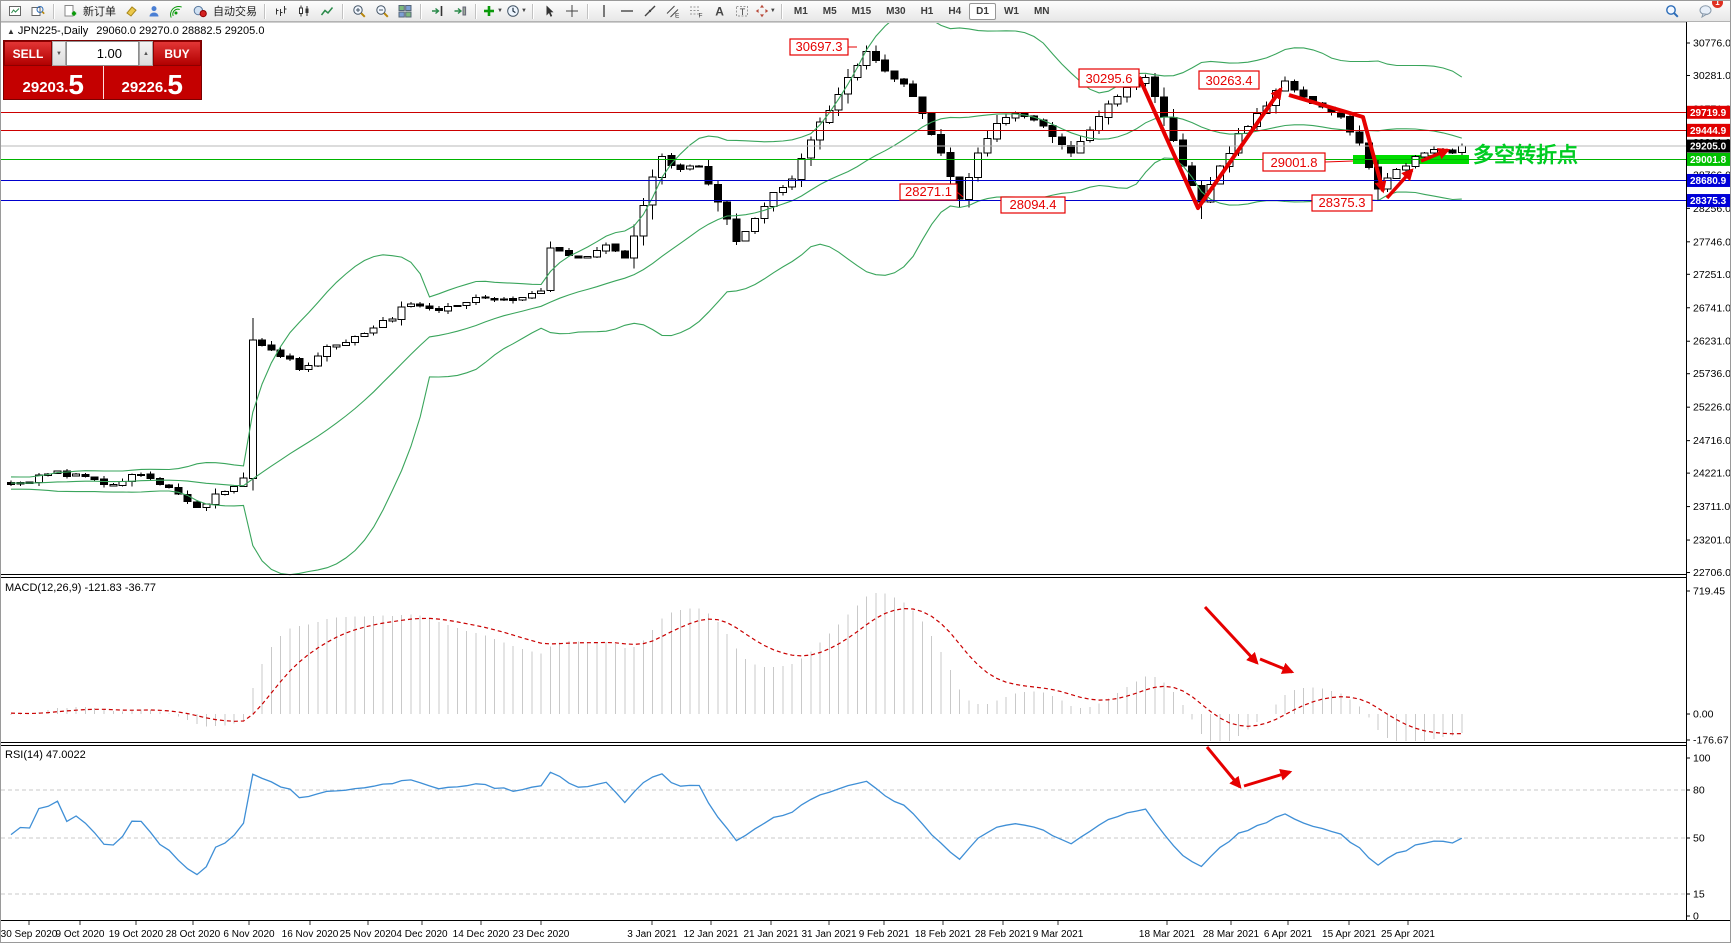 This screenshot has width=1731, height=943. Describe the element at coordinates (896, 11) in the screenshot. I see `timeframe-M30: M30` at that location.